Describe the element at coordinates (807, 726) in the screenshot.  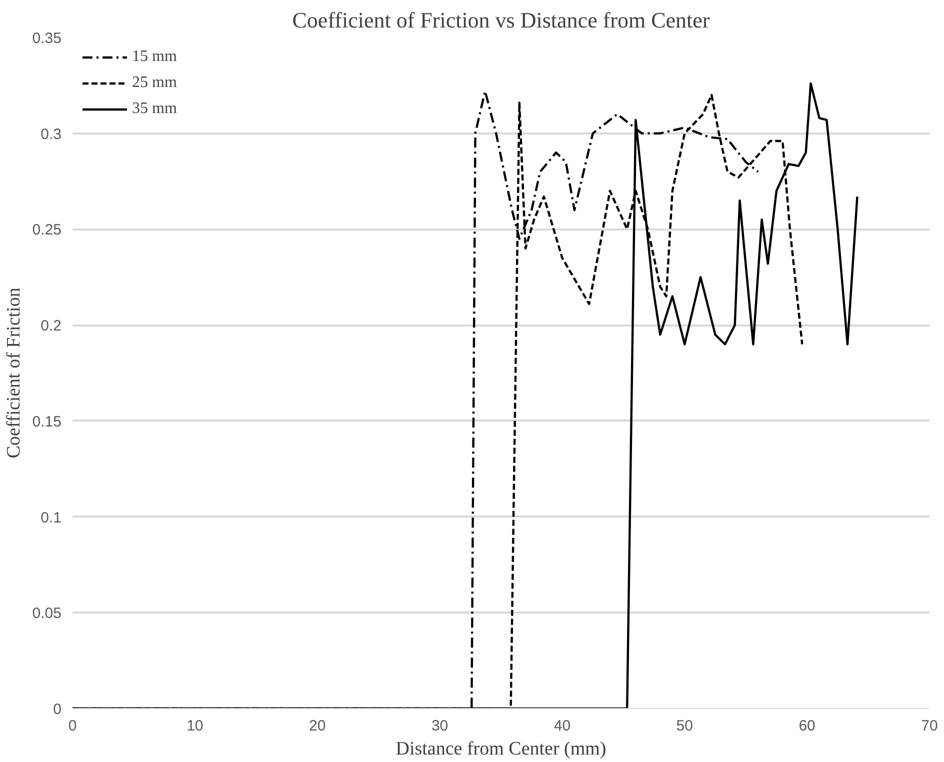
I see `x-tick-label: 60` at that location.